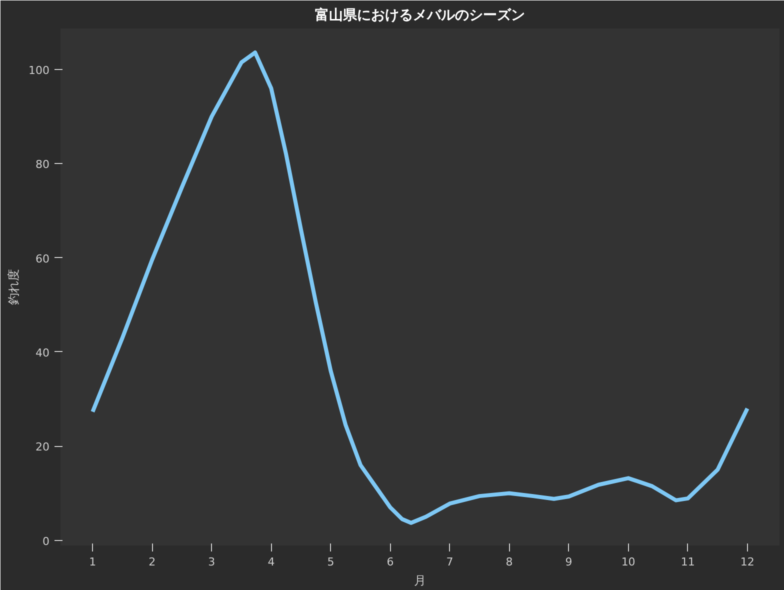  I want to click on x-tick-label: 5, so click(330, 562).